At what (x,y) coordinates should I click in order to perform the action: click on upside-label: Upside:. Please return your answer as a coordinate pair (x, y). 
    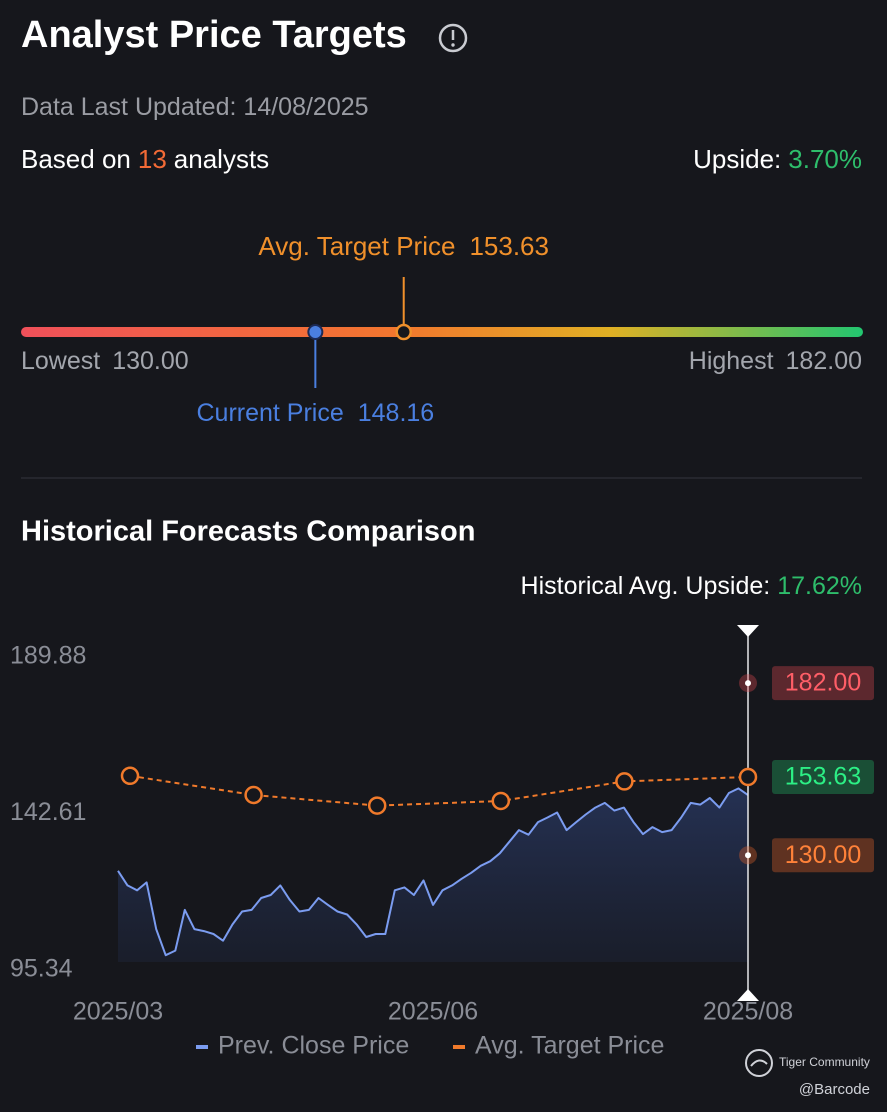
    Looking at the image, I should click on (737, 159).